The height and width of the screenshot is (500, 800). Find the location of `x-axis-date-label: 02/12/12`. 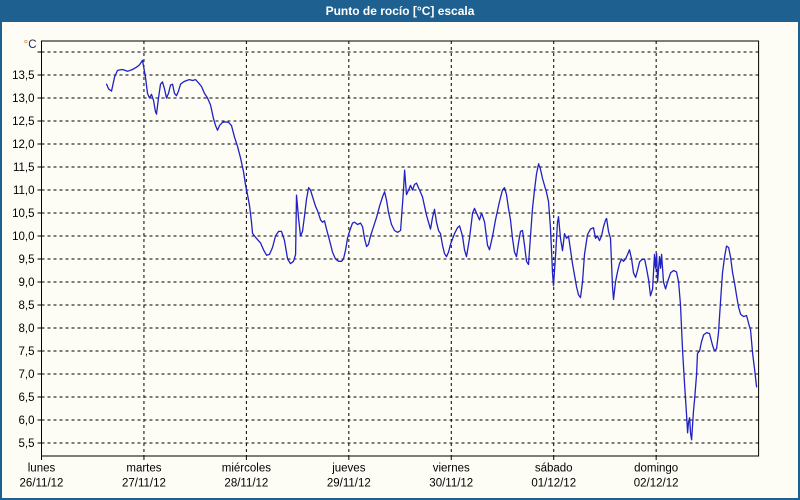

x-axis-date-label: 02/12/12 is located at coordinates (656, 484).